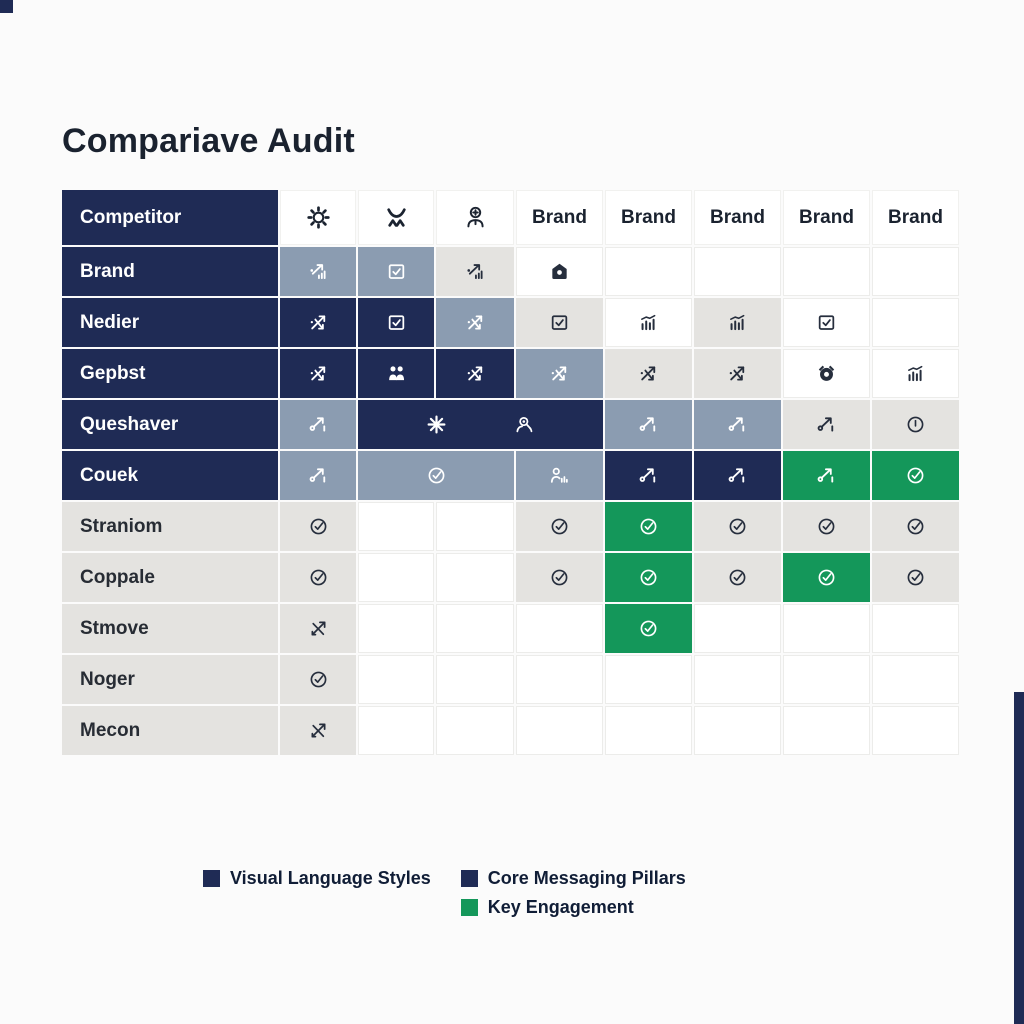 The width and height of the screenshot is (1024, 1024). What do you see at coordinates (170, 730) in the screenshot?
I see `row-label: Mecon` at bounding box center [170, 730].